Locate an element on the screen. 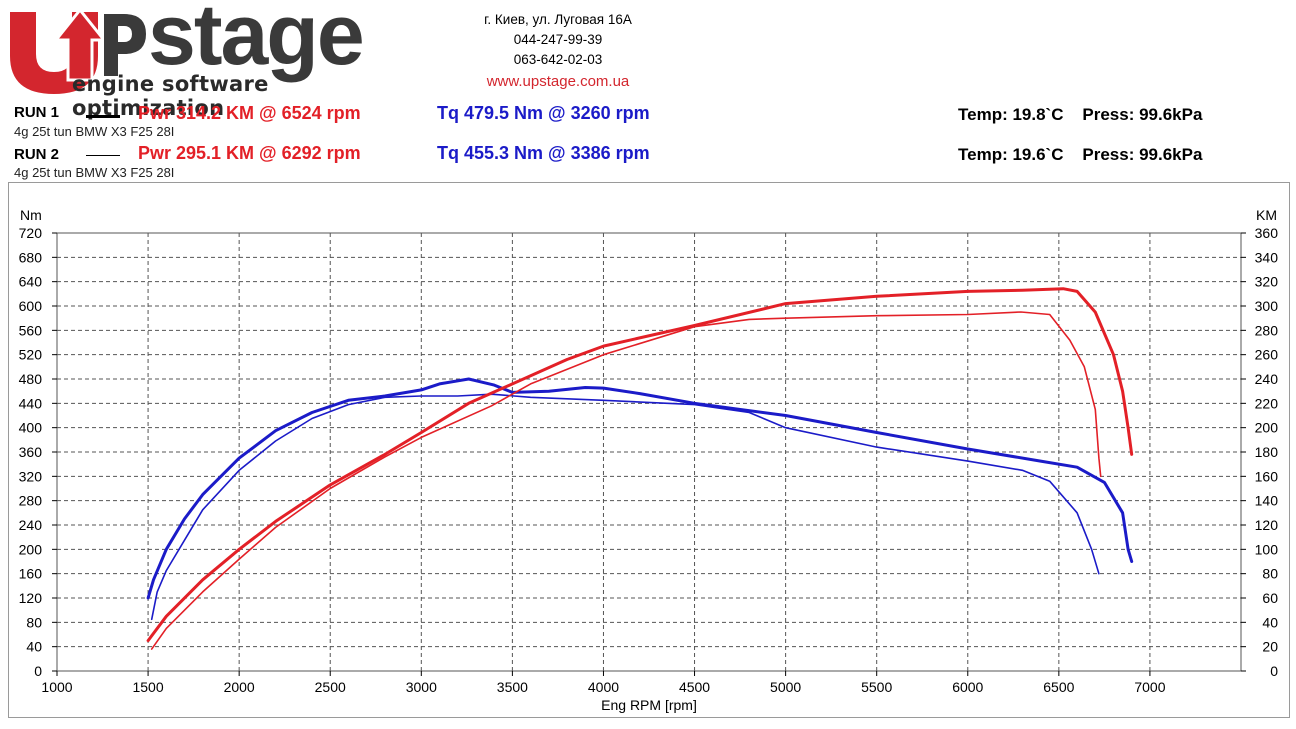 The image size is (1296, 729). run2-label: RUN 2 is located at coordinates (37, 154).